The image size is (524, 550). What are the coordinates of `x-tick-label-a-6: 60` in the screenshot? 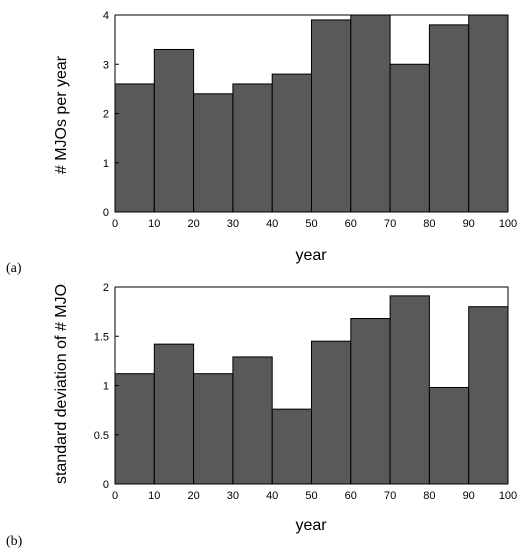 It's located at (351, 224).